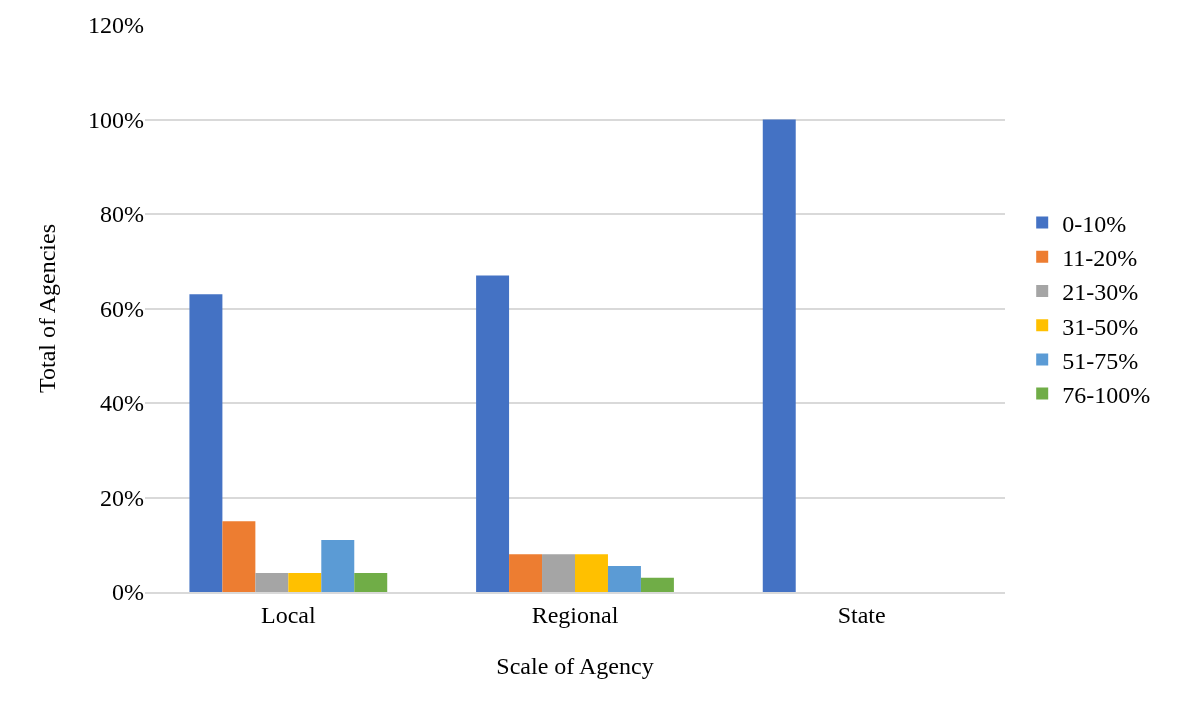 This screenshot has height=702, width=1190. I want to click on x-tick-label: State, so click(861, 614).